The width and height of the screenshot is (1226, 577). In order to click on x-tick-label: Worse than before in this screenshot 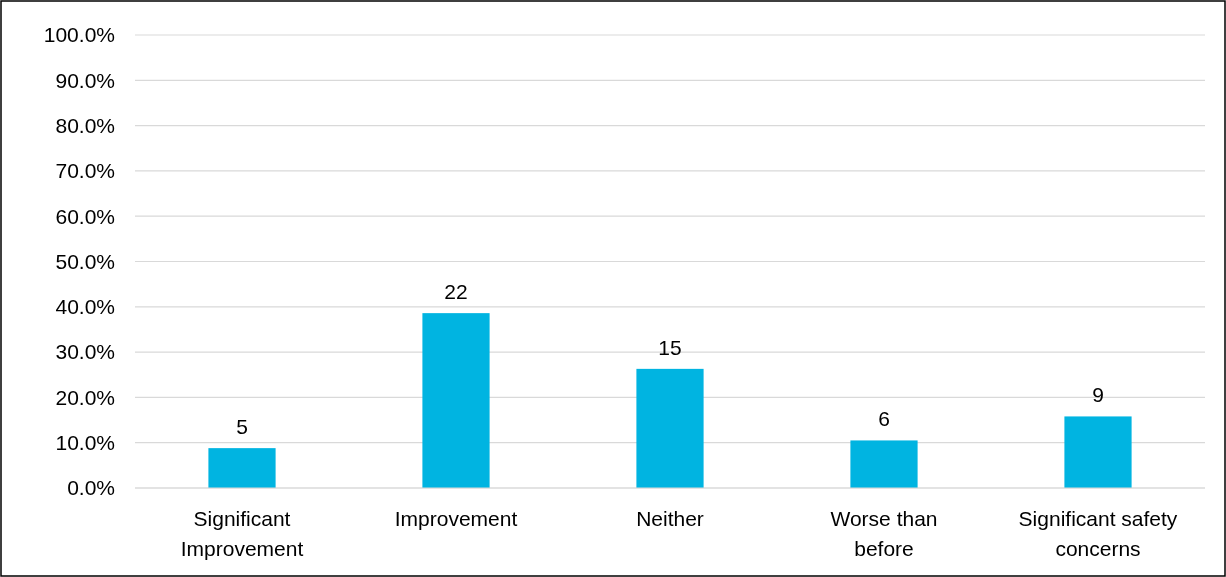, I will do `click(884, 533)`.